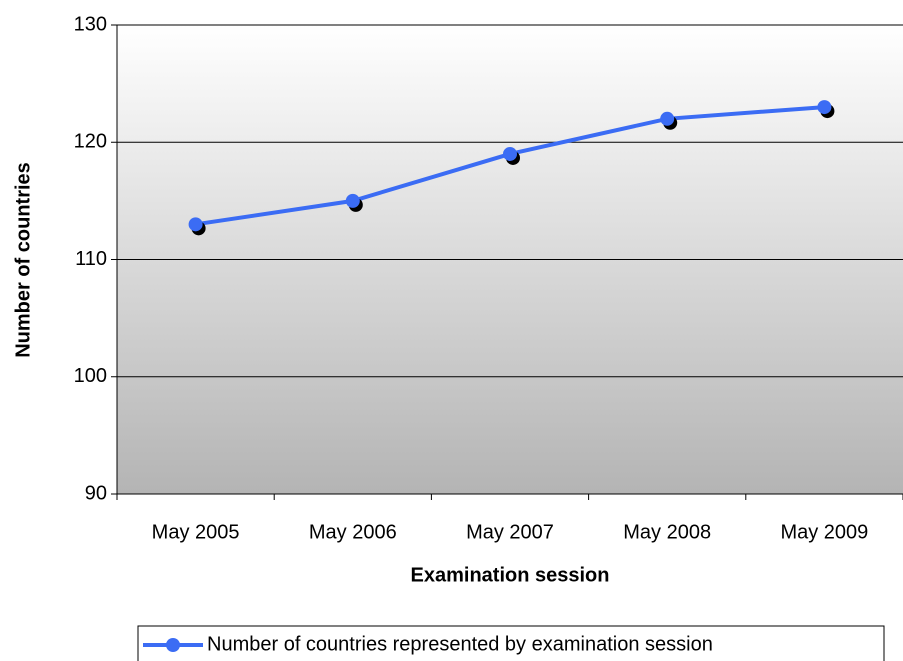 The image size is (903, 661). Describe the element at coordinates (824, 532) in the screenshot. I see `x-tick-label: May 2009` at that location.